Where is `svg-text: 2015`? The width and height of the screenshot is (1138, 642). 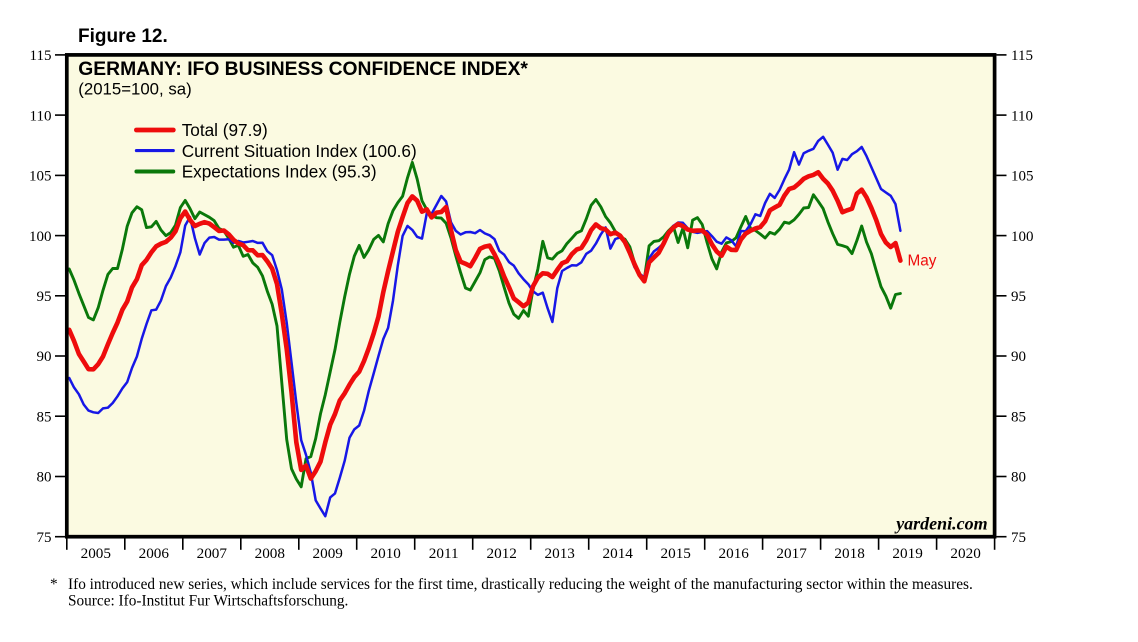
svg-text: 2015 is located at coordinates (676, 553).